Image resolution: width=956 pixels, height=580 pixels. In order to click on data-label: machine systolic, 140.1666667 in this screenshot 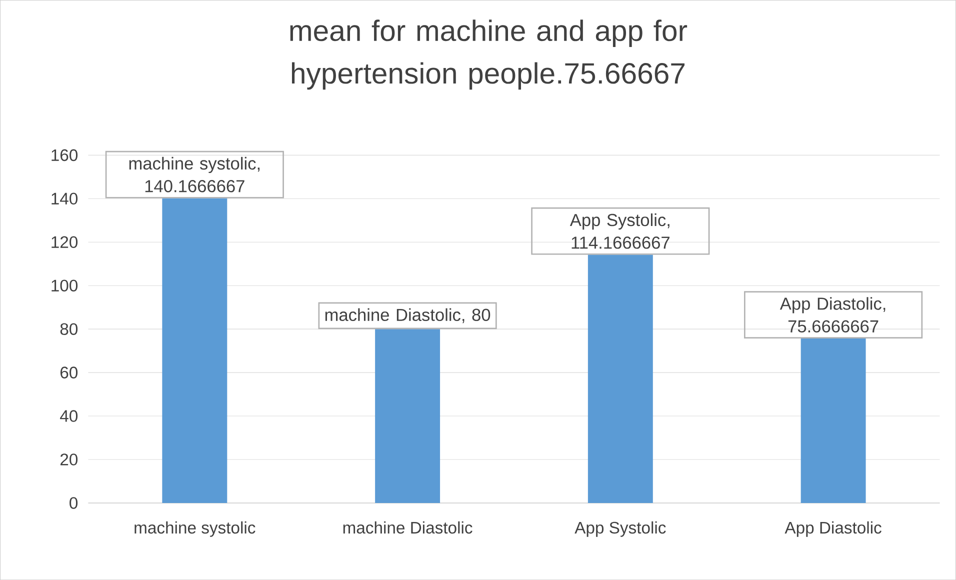, I will do `click(194, 174)`.